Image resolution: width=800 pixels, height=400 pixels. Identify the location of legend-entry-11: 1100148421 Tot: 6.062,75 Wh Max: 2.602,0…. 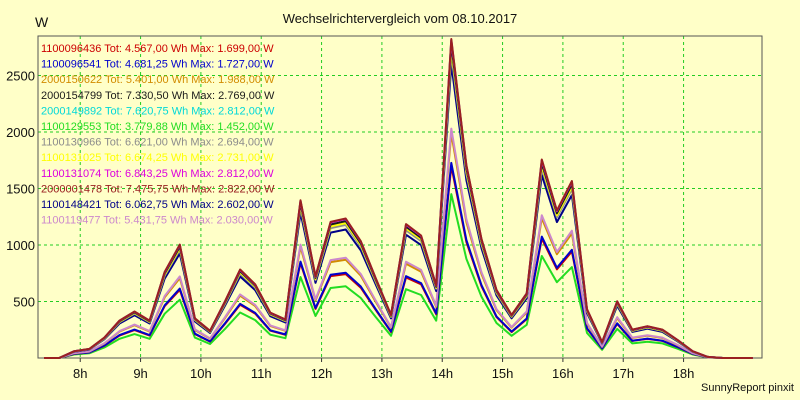
(157, 205).